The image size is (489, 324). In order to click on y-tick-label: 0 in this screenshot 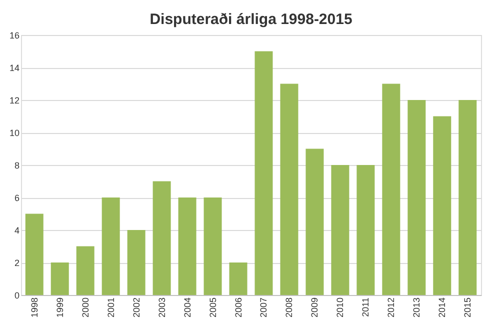, I will do `click(17, 295)`.